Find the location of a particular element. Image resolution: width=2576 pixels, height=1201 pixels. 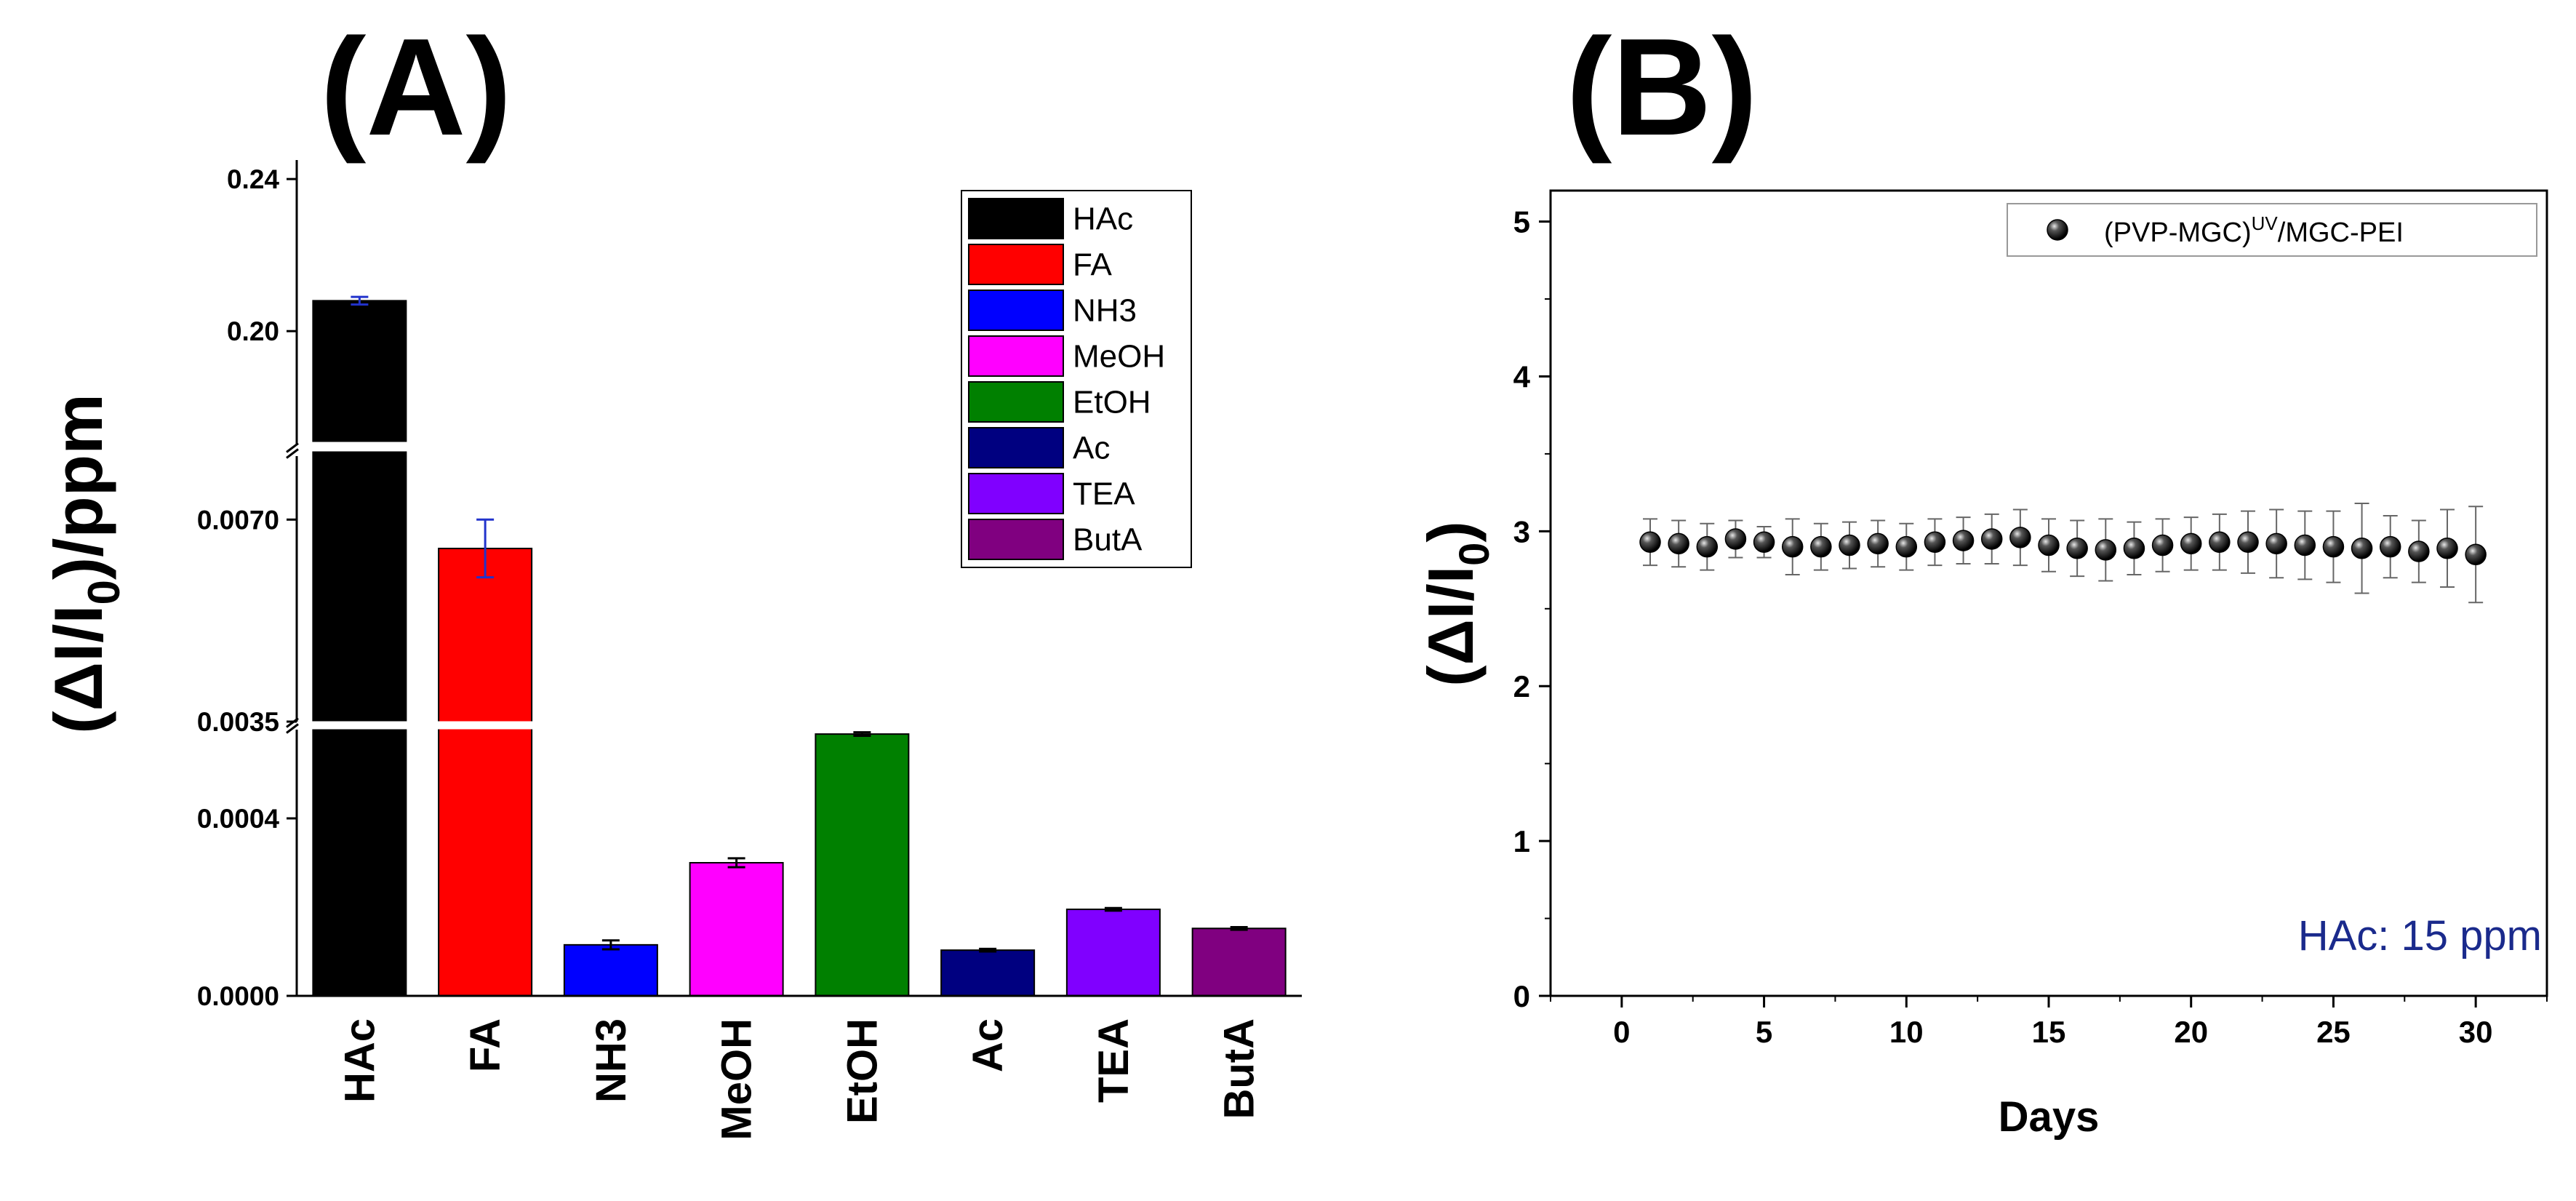

x-tick-label: 15 is located at coordinates (2049, 1032).